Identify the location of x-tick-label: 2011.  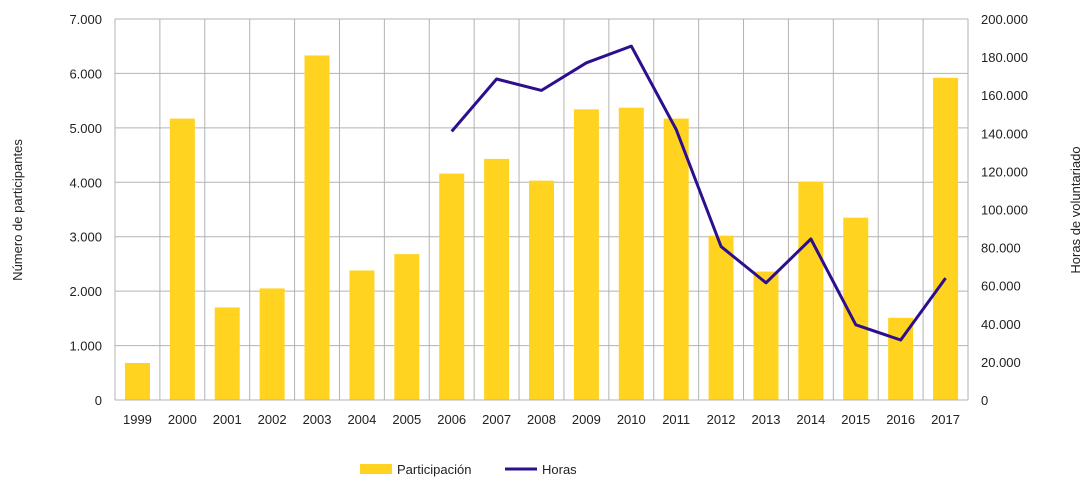
(676, 419).